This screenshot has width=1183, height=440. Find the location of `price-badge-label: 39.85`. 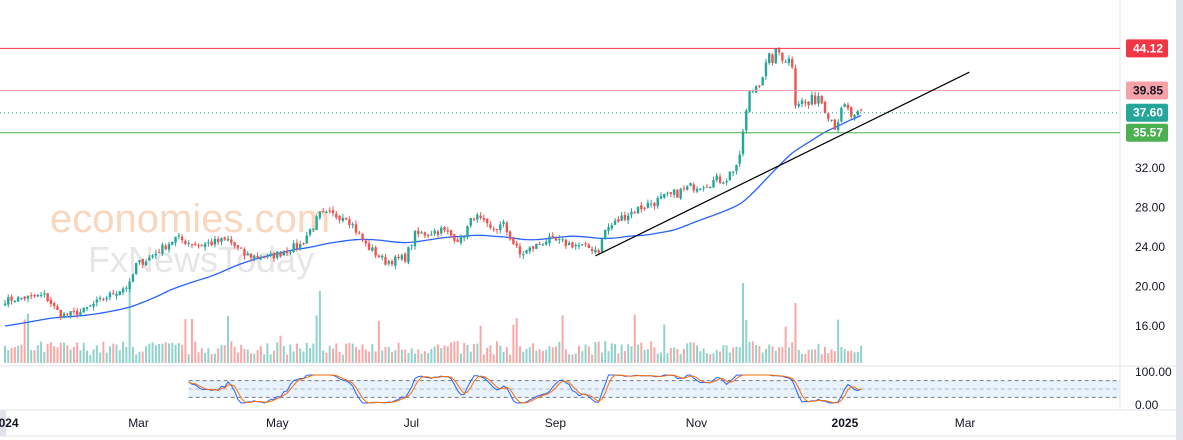

price-badge-label: 39.85 is located at coordinates (1148, 90).